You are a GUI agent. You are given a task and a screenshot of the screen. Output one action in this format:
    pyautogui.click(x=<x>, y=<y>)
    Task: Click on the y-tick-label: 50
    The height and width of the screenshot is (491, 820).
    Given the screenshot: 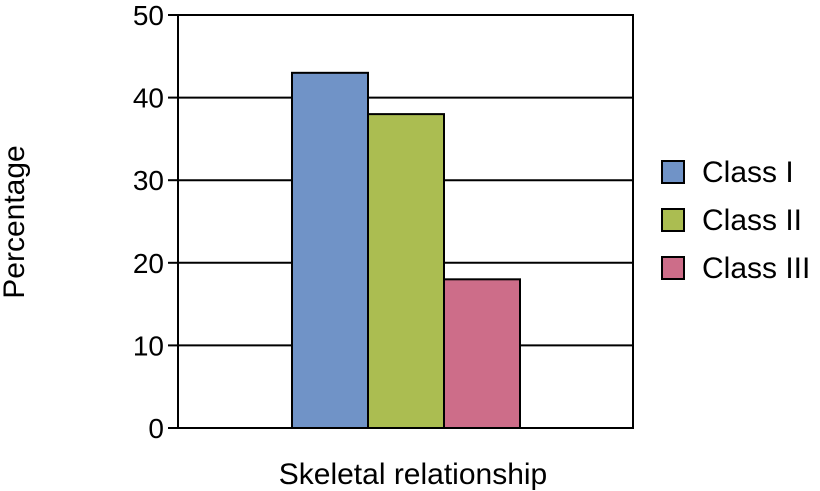 What is the action you would take?
    pyautogui.click(x=148, y=15)
    